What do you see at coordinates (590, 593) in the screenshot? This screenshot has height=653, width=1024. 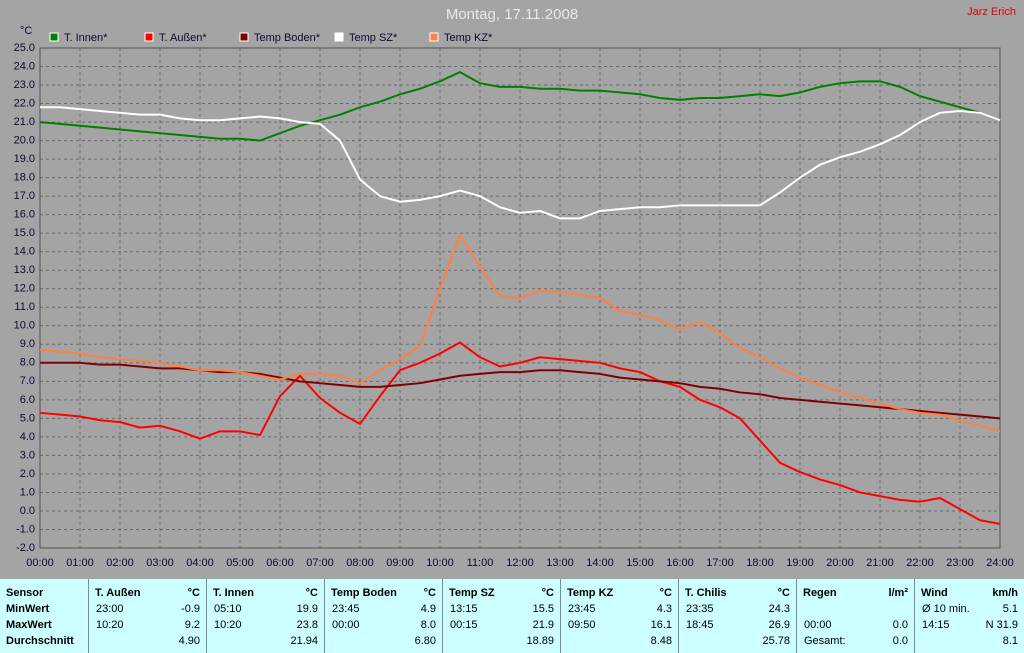 I see `column-header: Temp KZ` at bounding box center [590, 593].